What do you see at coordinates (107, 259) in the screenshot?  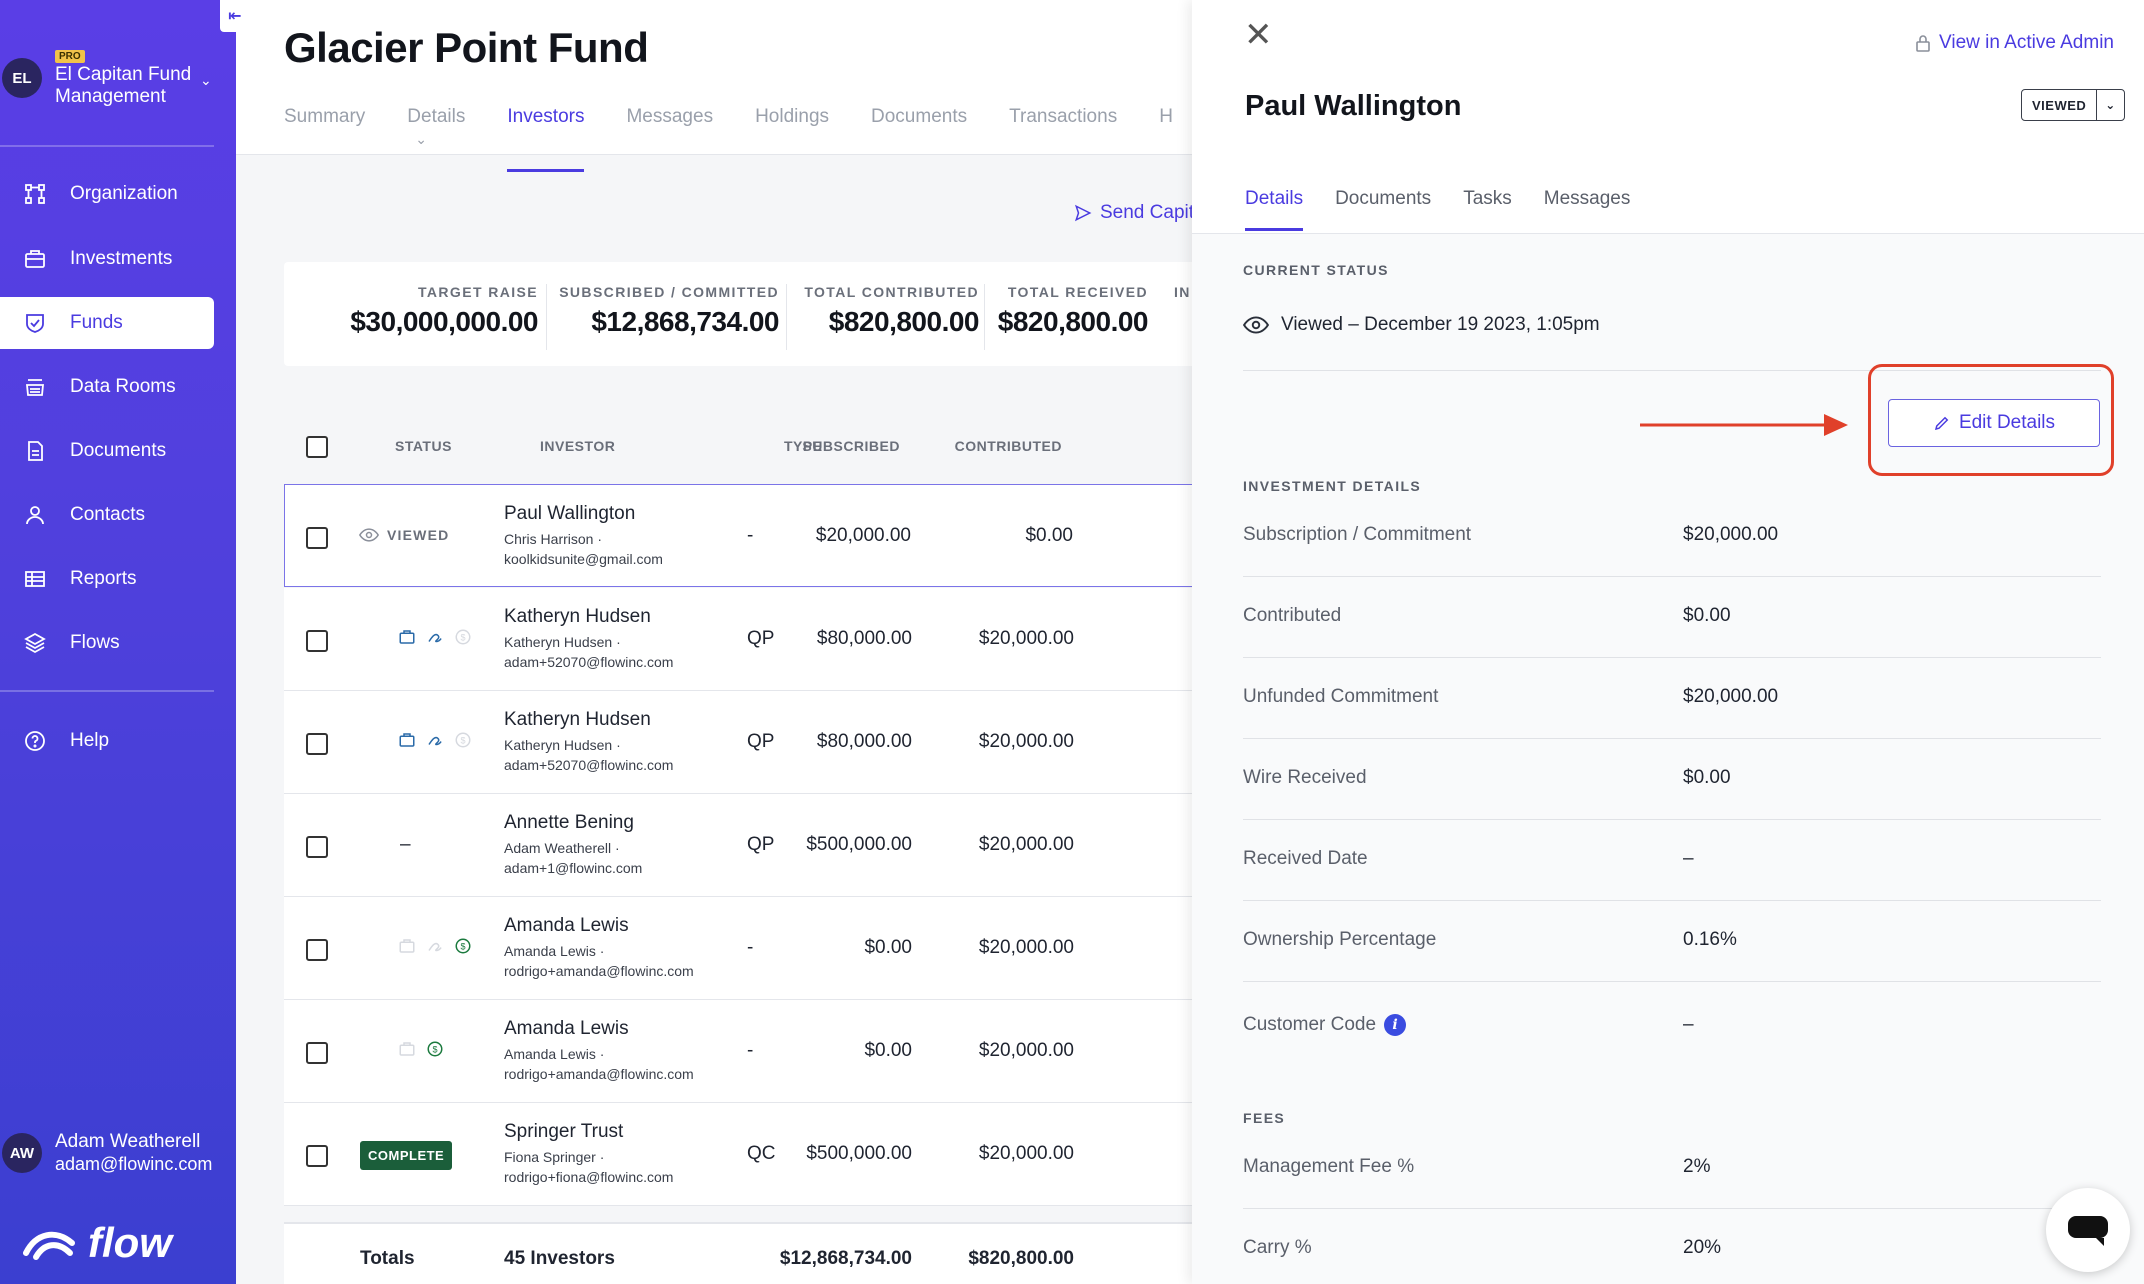 I see `sidebar-item-investments: Investments` at bounding box center [107, 259].